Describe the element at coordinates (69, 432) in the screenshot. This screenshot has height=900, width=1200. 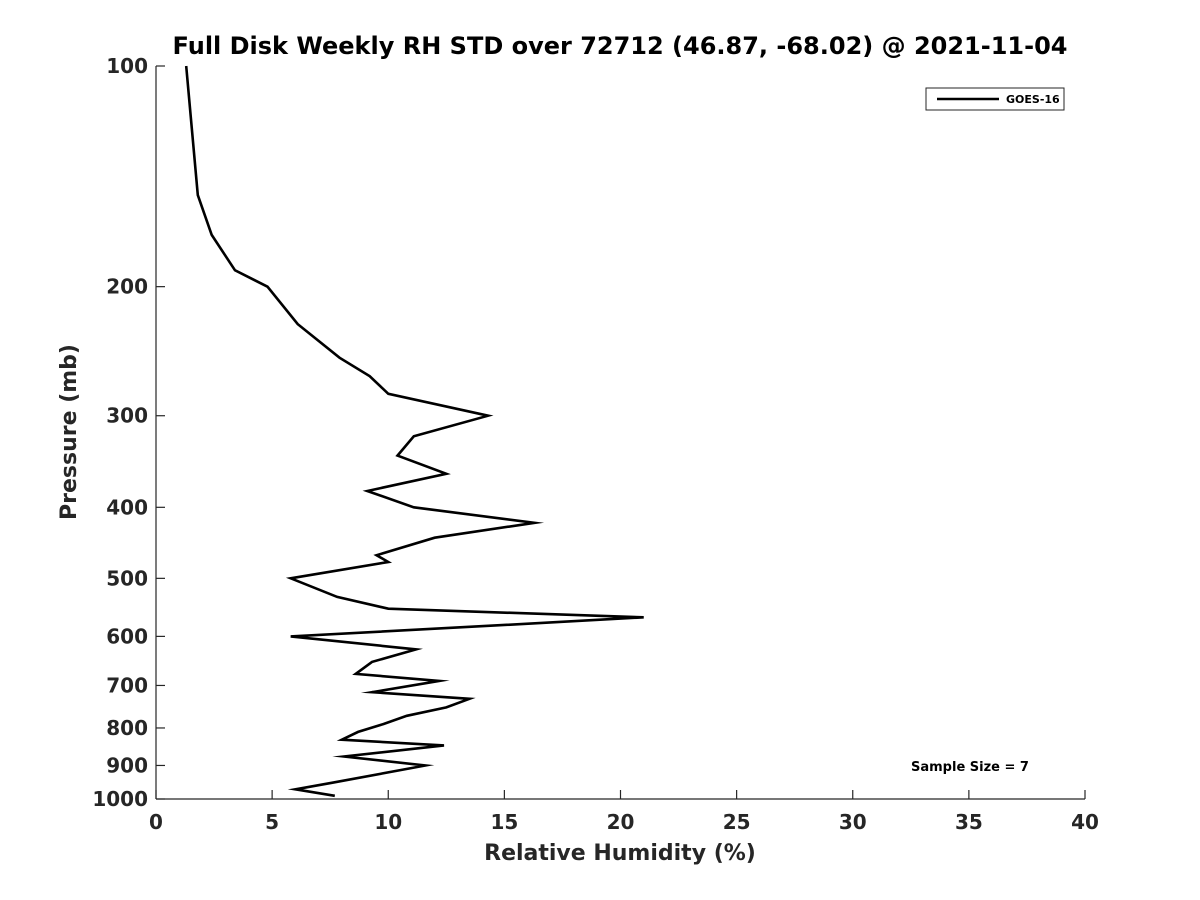
I see `y-axis-label: Pressure (mb)` at that location.